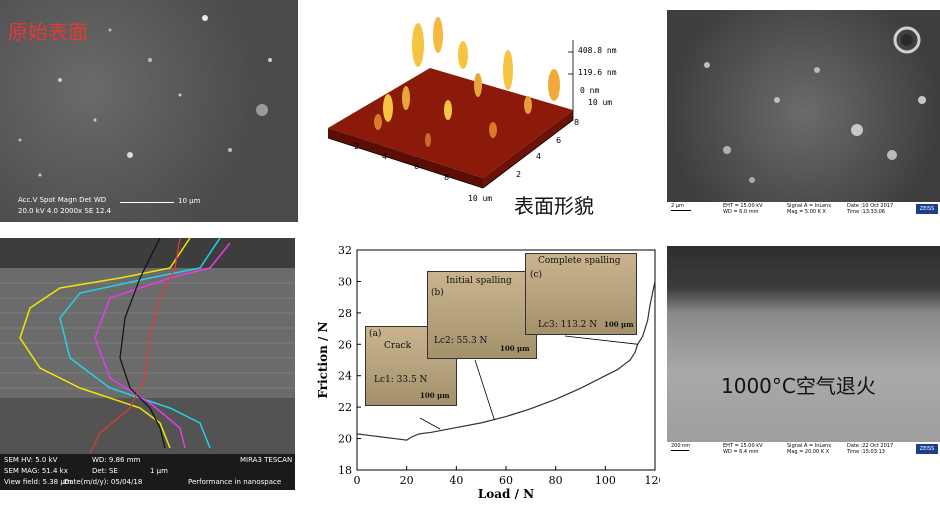 This screenshot has height=506, width=940. What do you see at coordinates (401, 380) in the screenshot?
I see `photo-a-value: Lc1: 33.5 N` at bounding box center [401, 380].